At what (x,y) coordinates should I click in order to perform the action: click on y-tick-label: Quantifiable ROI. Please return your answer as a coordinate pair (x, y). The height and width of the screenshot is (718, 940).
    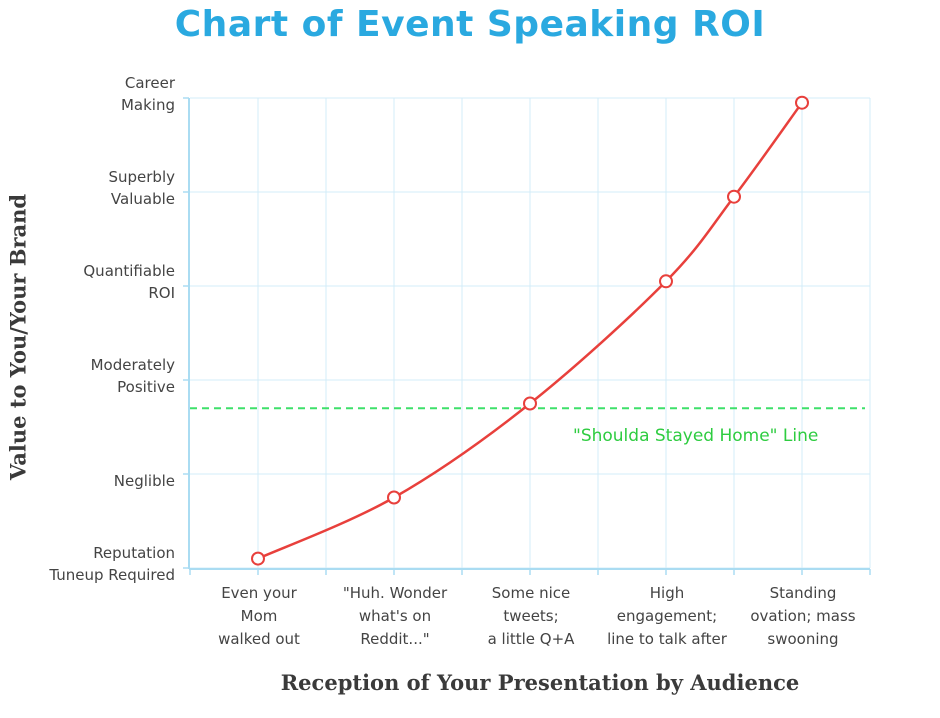
    Looking at the image, I should click on (129, 282).